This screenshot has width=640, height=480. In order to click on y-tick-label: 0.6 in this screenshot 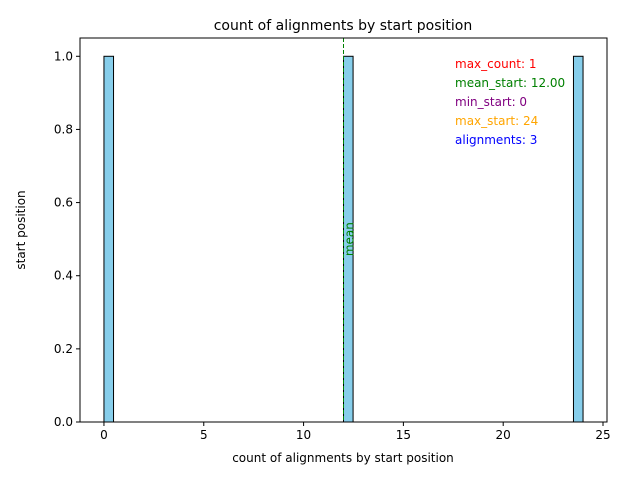, I will do `click(63, 203)`.